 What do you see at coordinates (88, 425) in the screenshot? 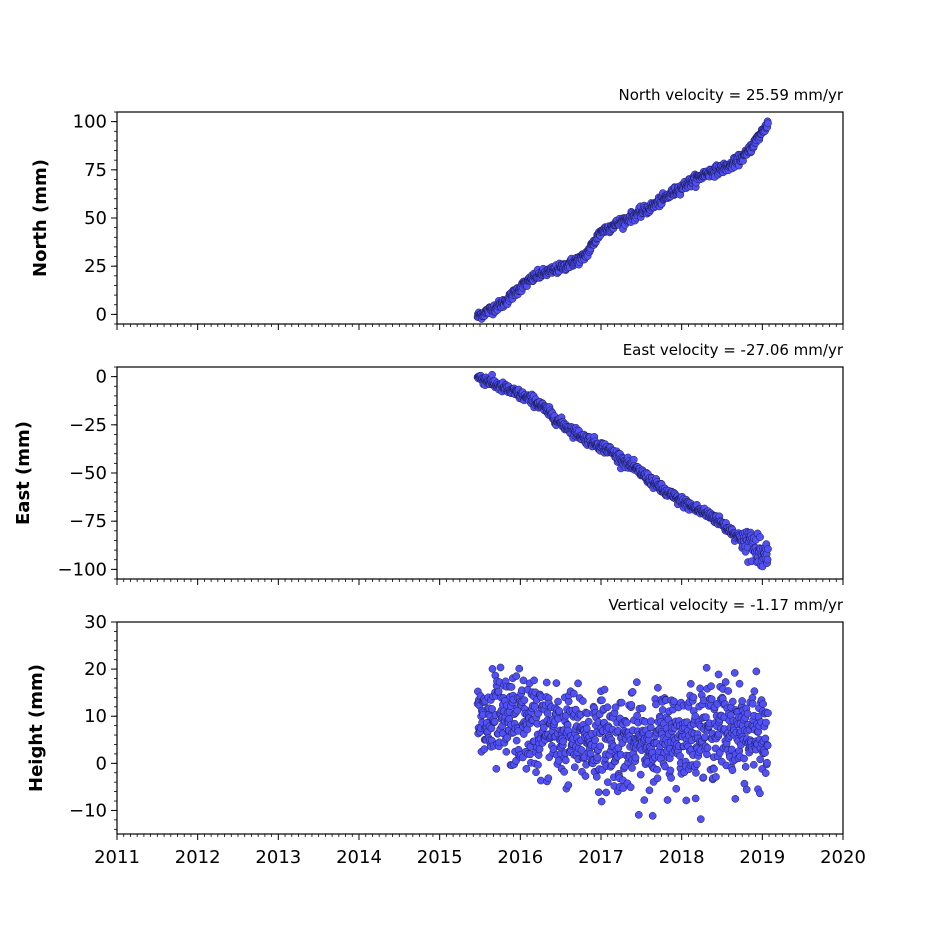
I see `y-tick-label: −25` at bounding box center [88, 425].